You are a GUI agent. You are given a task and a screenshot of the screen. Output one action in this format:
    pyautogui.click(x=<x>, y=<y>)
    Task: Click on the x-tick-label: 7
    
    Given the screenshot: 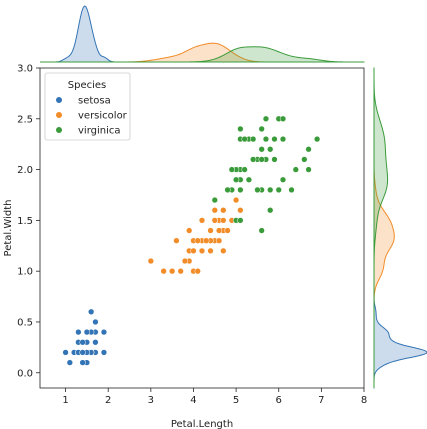 What is the action you would take?
    pyautogui.click(x=321, y=400)
    